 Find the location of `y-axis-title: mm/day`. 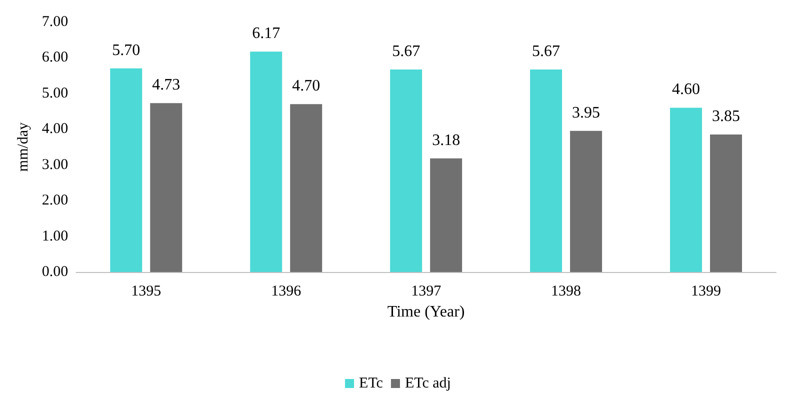

y-axis-title: mm/day is located at coordinates (24, 147).